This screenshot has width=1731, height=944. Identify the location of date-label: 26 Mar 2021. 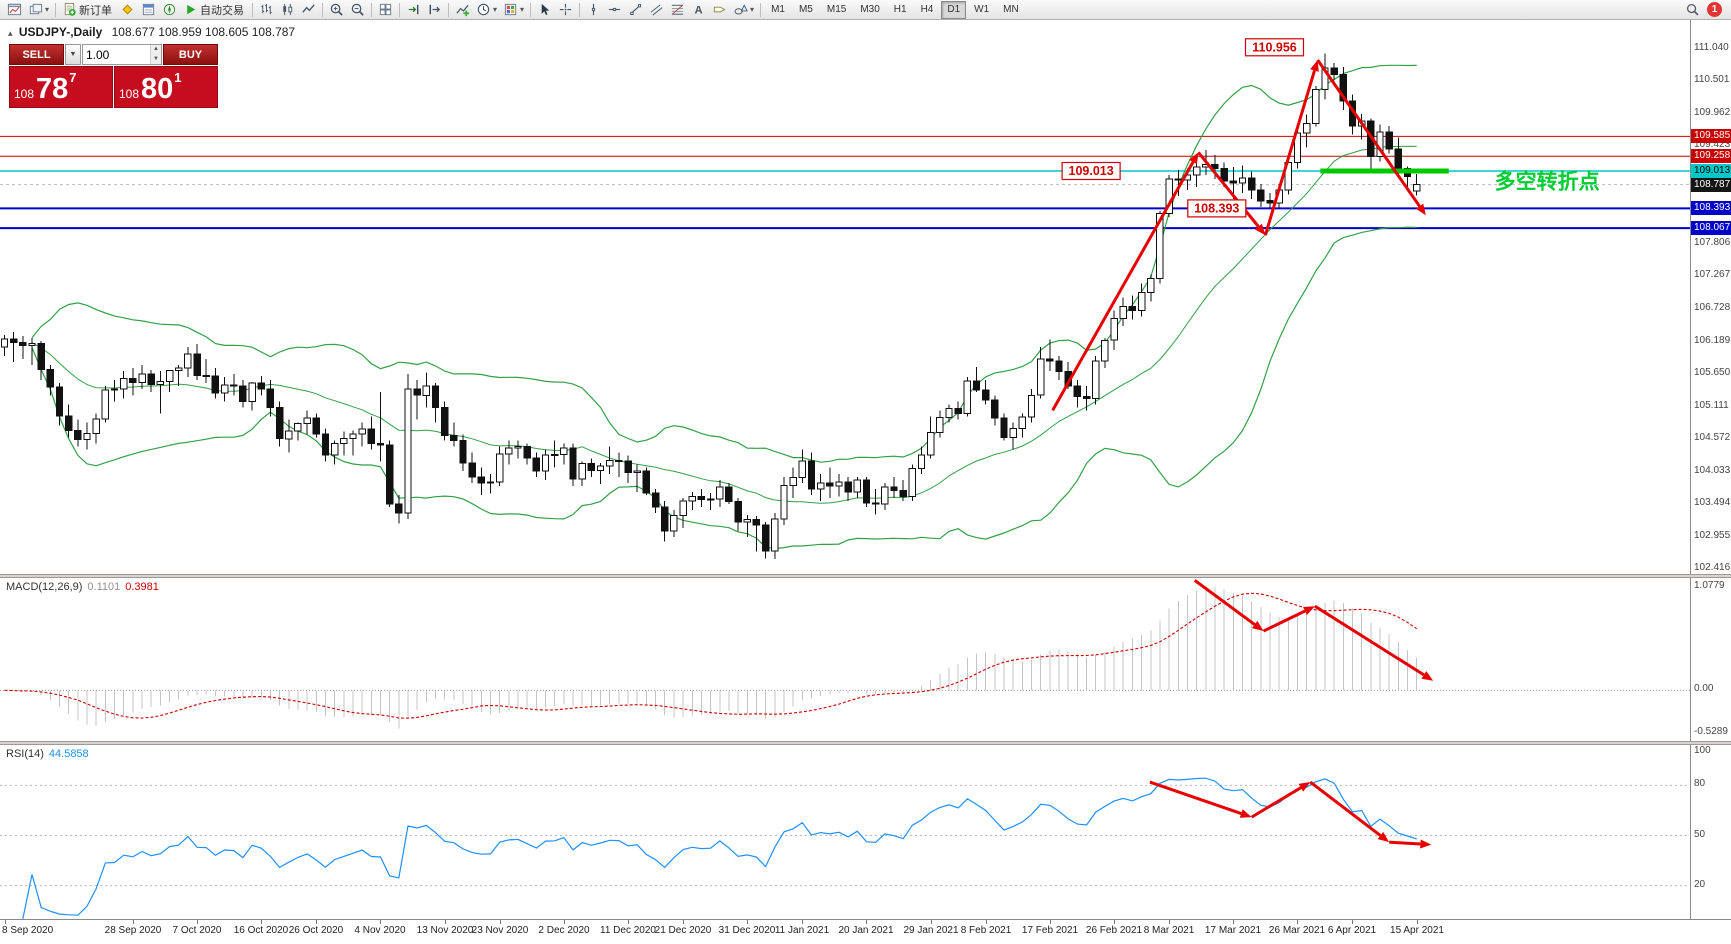
(1297, 930).